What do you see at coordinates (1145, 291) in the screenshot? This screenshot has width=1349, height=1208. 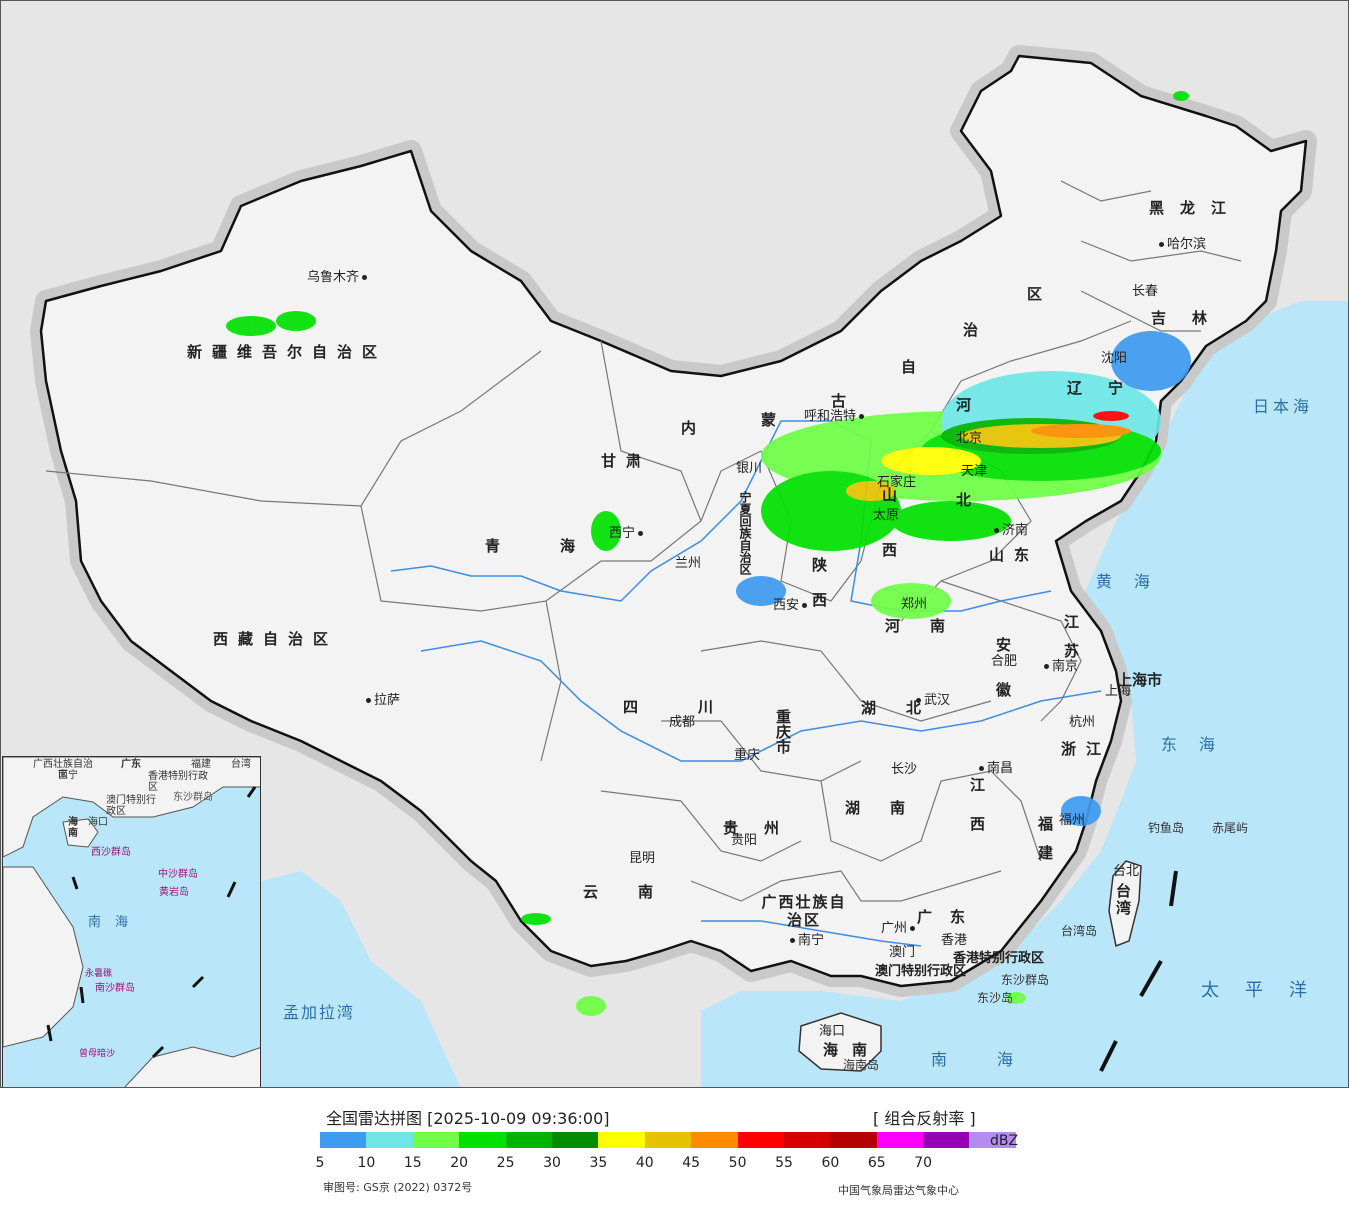 I see `city-changchun: 长春` at bounding box center [1145, 291].